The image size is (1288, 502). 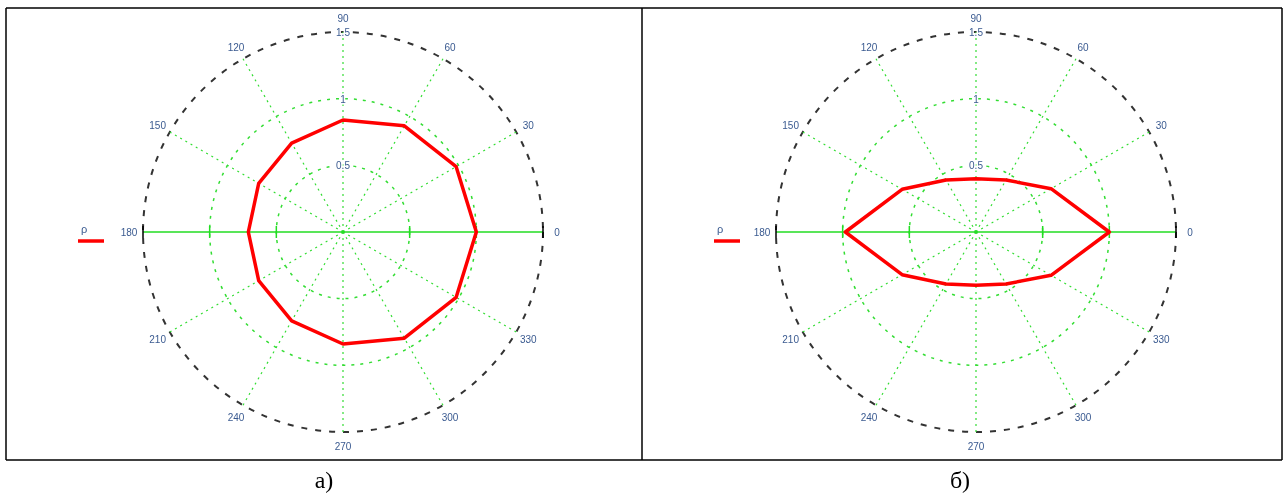 What do you see at coordinates (324, 480) in the screenshot?
I see `text: а)` at bounding box center [324, 480].